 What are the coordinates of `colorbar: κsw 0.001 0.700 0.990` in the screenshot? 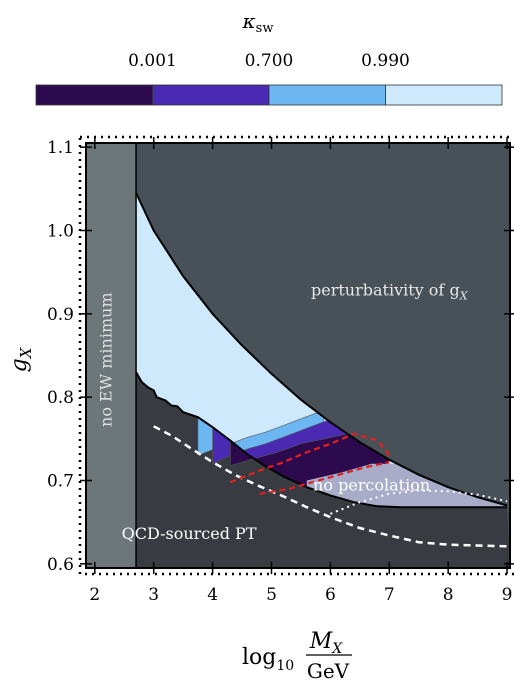 It's located at (269, 57).